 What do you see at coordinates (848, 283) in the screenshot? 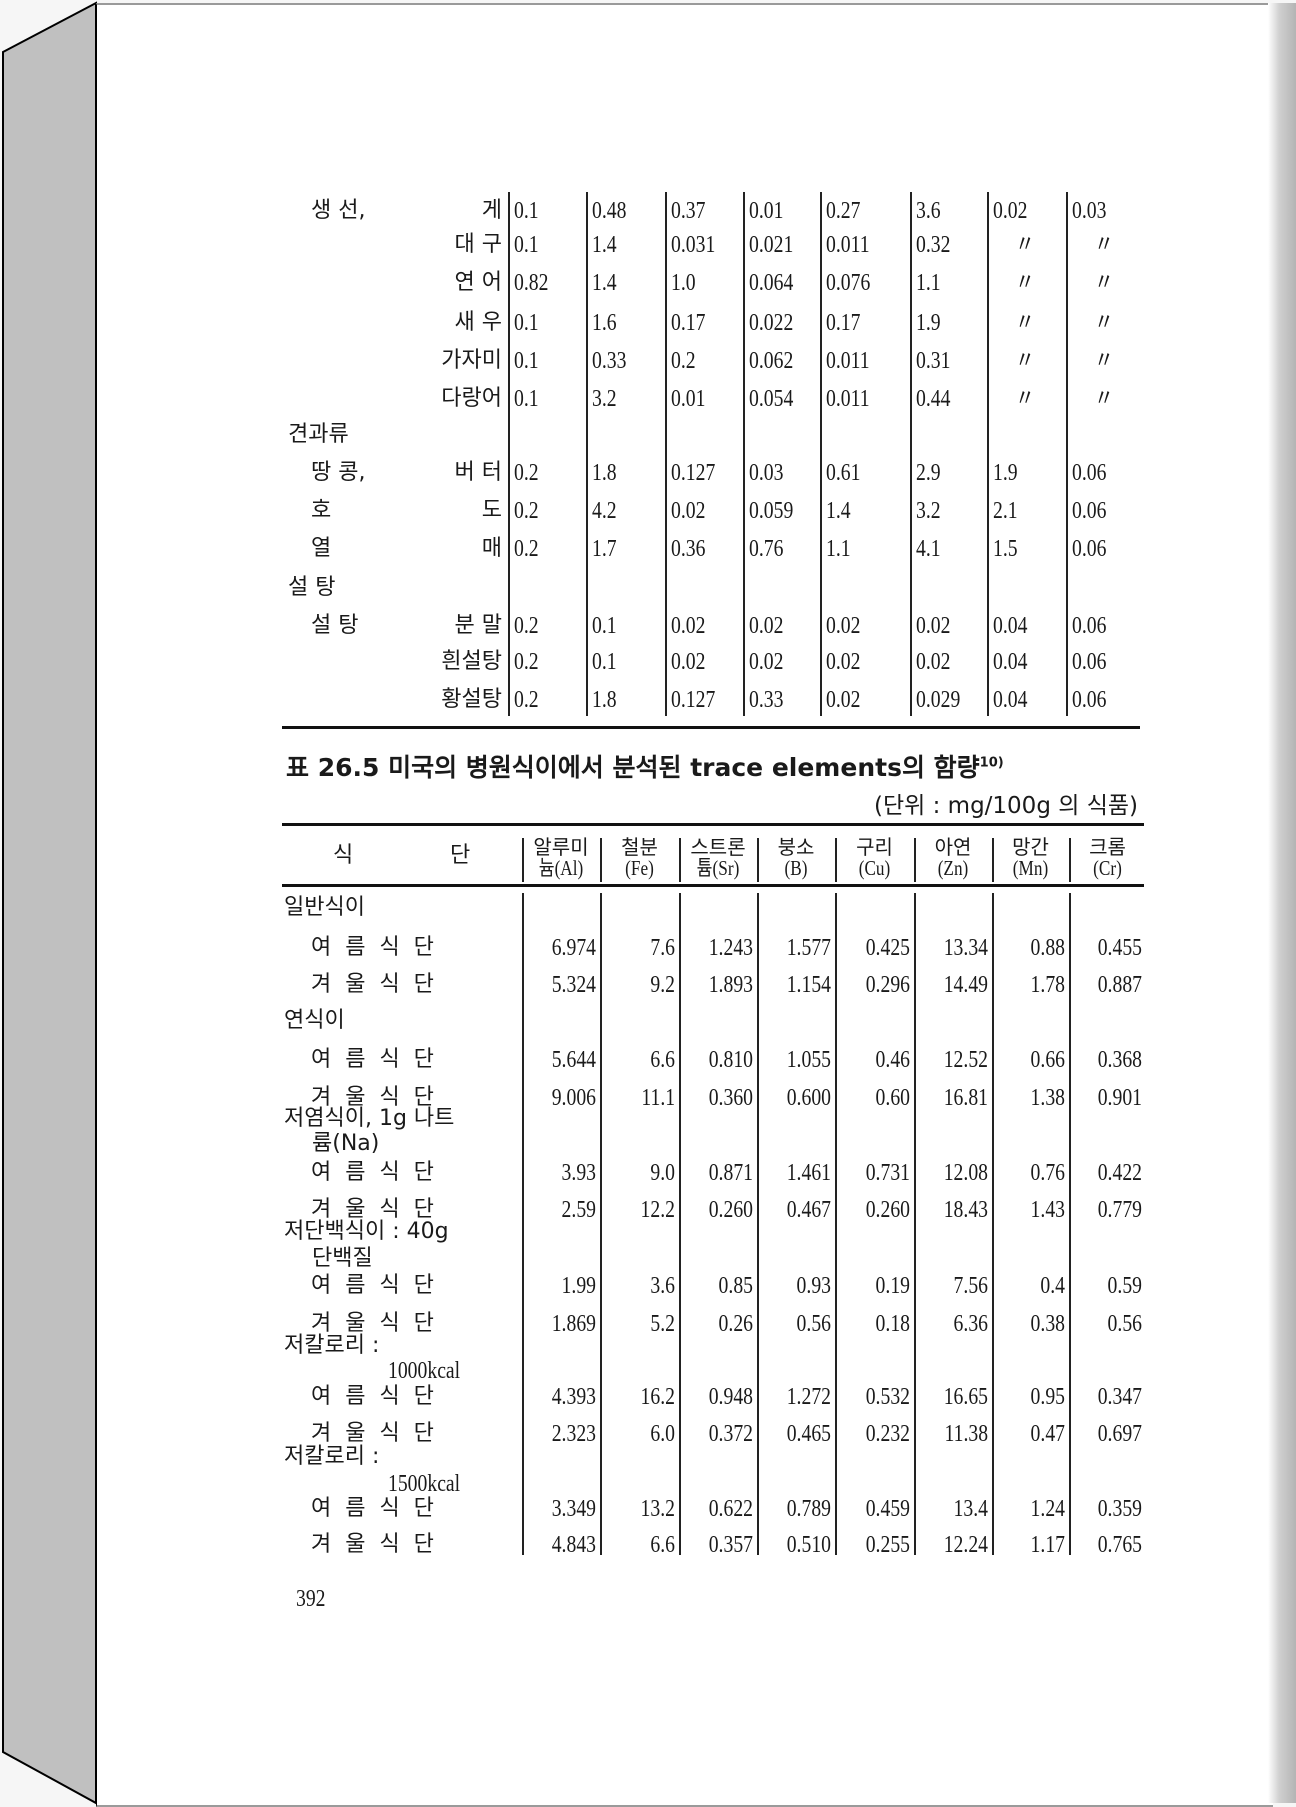
I see `top-table-cell: 0.076` at bounding box center [848, 283].